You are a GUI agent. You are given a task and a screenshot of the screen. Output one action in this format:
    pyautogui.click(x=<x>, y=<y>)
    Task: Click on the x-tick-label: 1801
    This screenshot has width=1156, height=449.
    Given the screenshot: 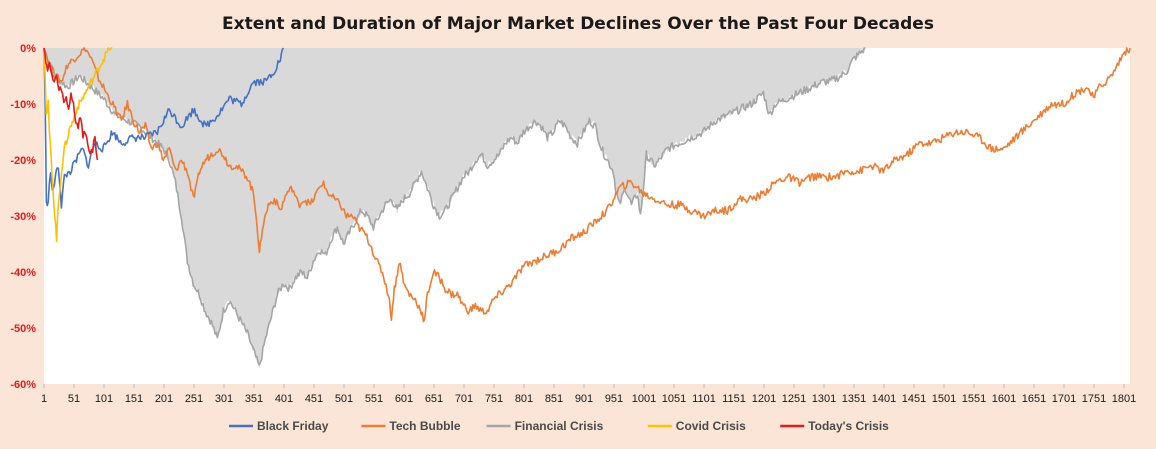 What is the action you would take?
    pyautogui.click(x=1124, y=399)
    